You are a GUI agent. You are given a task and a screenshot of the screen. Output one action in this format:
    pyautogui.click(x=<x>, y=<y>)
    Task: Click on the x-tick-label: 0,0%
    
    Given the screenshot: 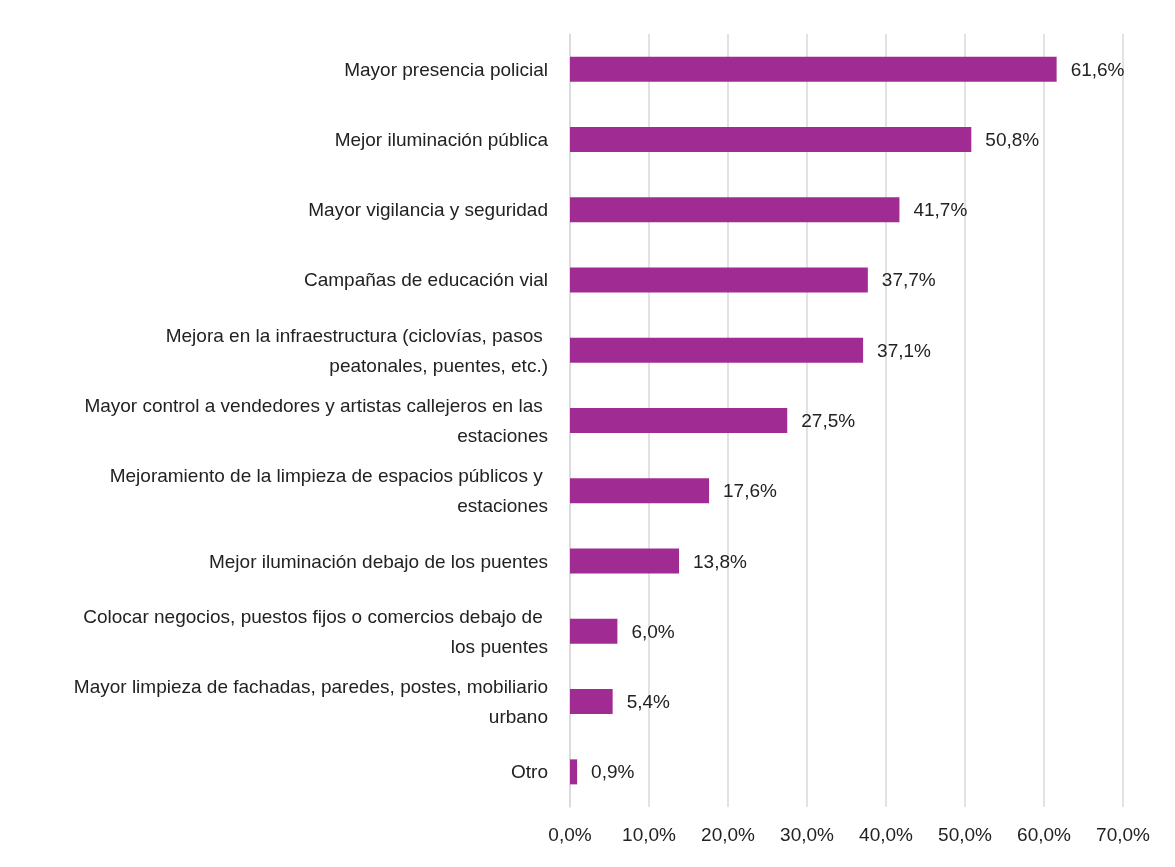 What is the action you would take?
    pyautogui.click(x=570, y=834)
    